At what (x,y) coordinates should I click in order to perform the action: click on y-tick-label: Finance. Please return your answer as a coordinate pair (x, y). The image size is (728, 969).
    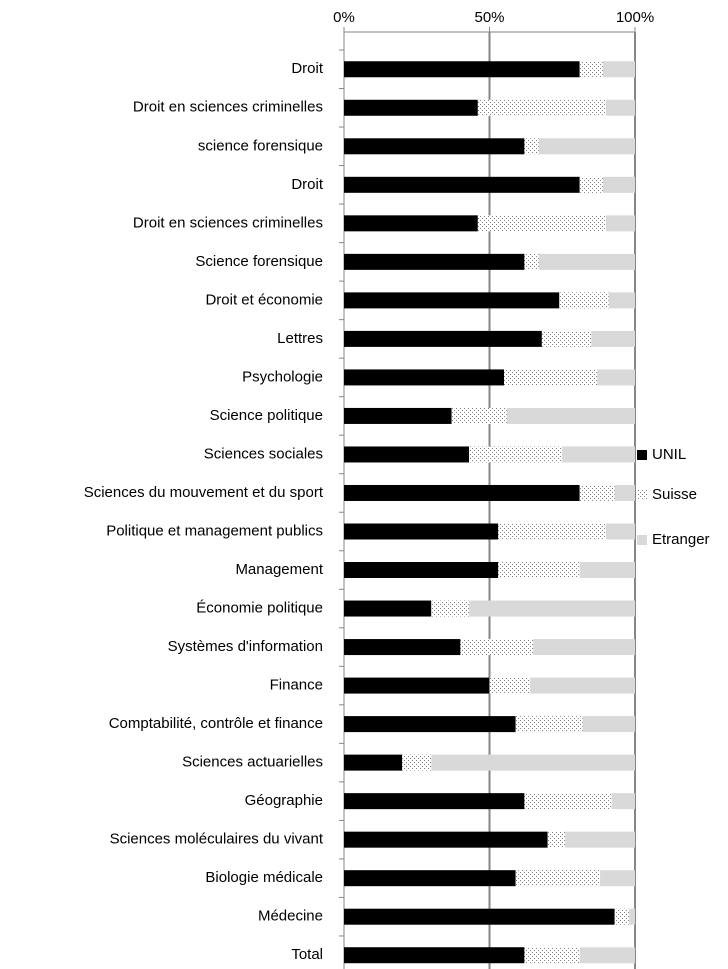
    Looking at the image, I should click on (296, 685).